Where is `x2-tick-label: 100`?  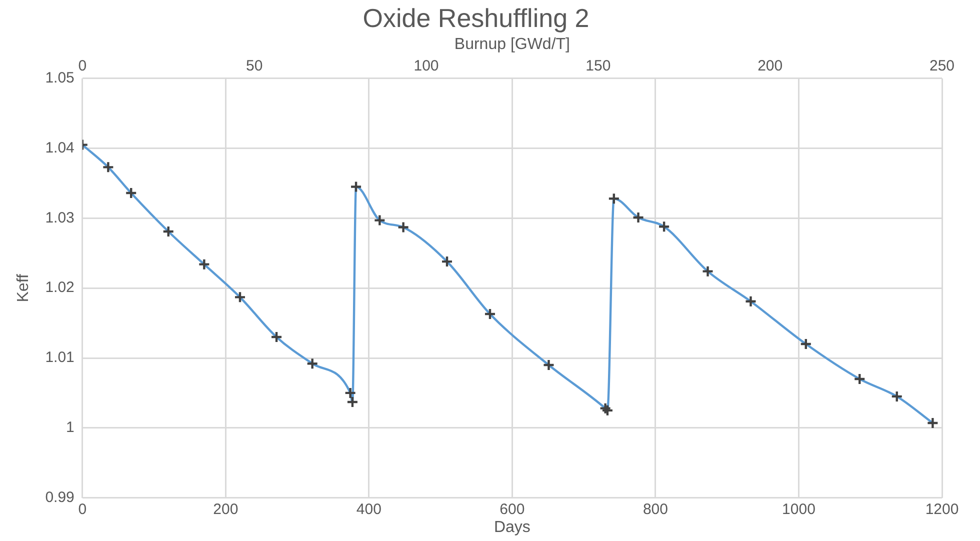 x2-tick-label: 100 is located at coordinates (426, 66).